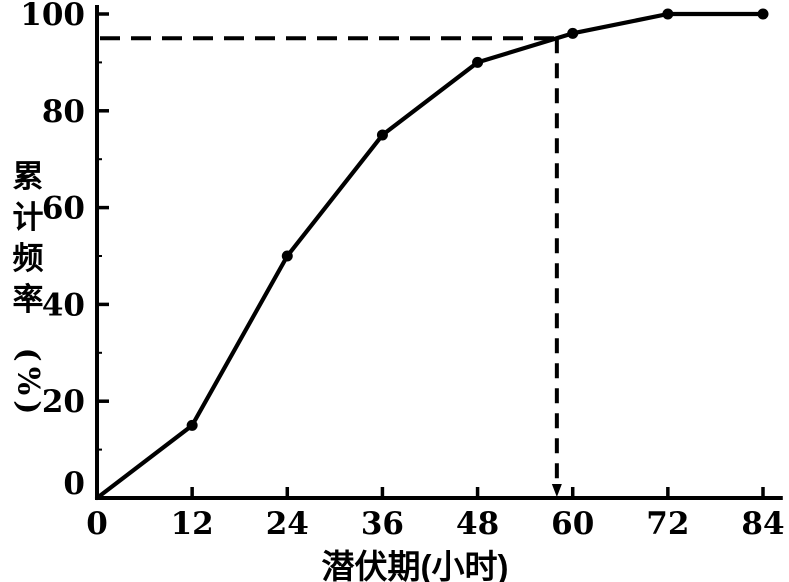  I want to click on x-axis-title: 潜伏期(小时), so click(415, 565).